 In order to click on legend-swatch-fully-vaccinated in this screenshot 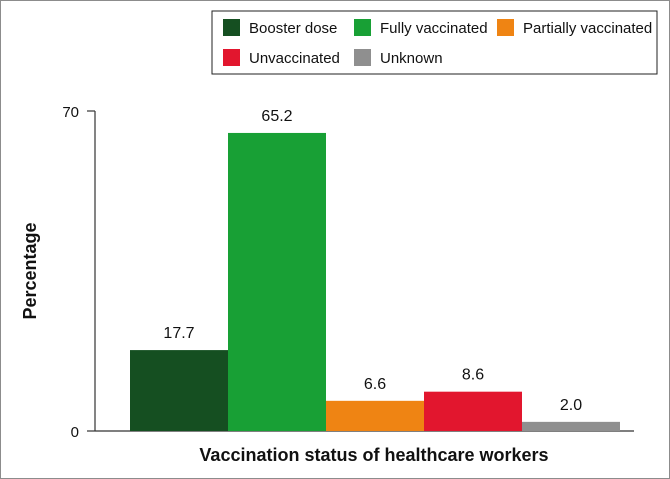, I will do `click(362, 27)`.